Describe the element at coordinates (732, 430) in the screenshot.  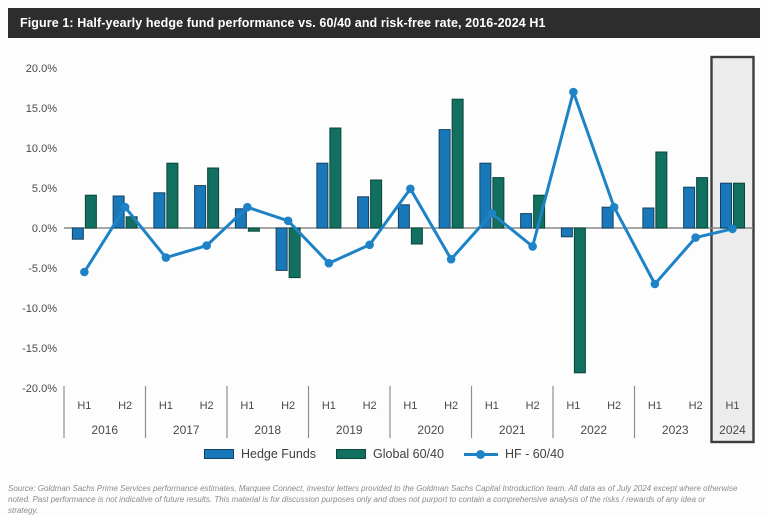
I see `x-axis-year-label: 2024` at that location.